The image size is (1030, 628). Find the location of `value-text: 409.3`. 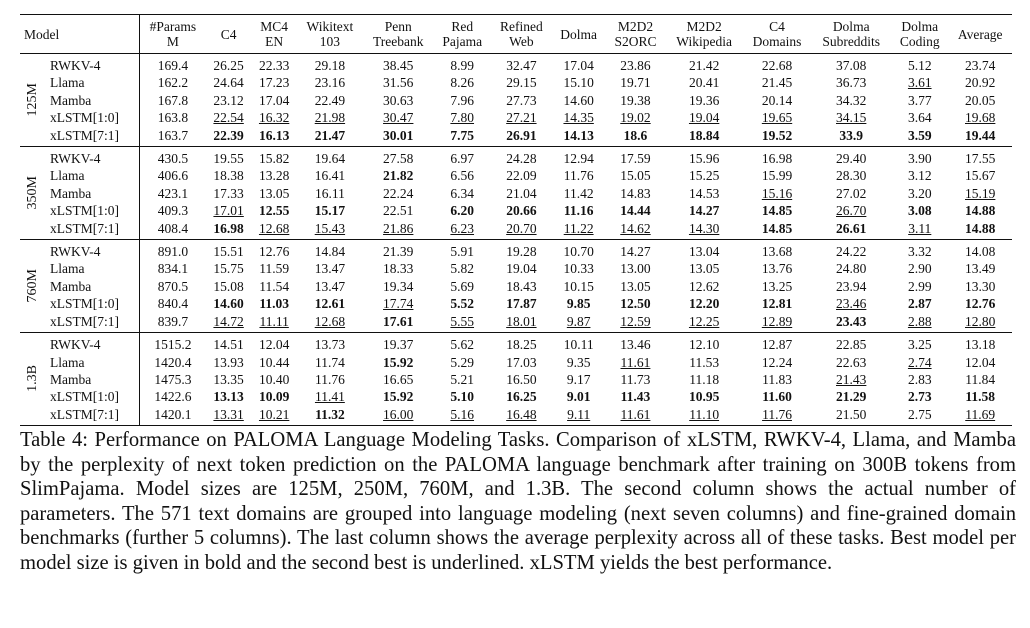

value-text: 409.3 is located at coordinates (173, 211).